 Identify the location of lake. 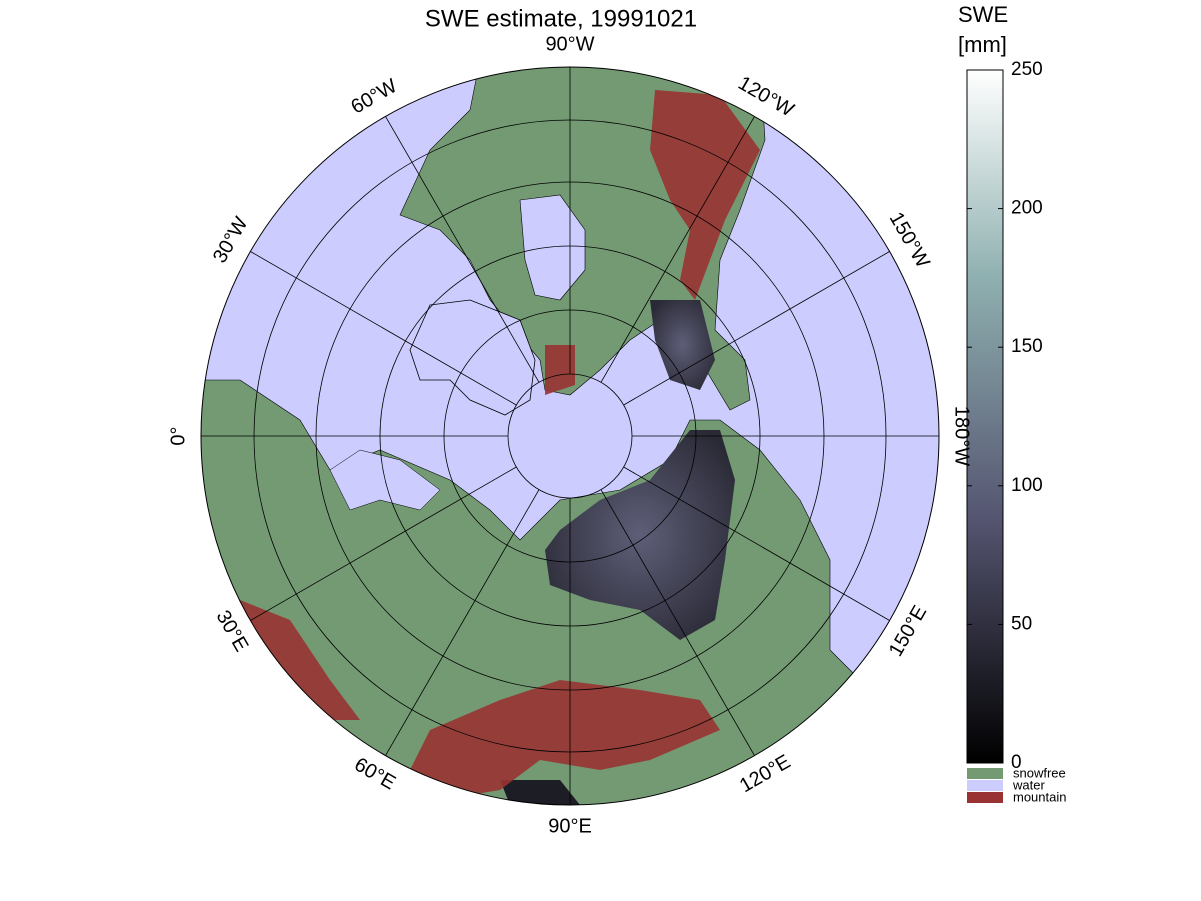
(552, 247).